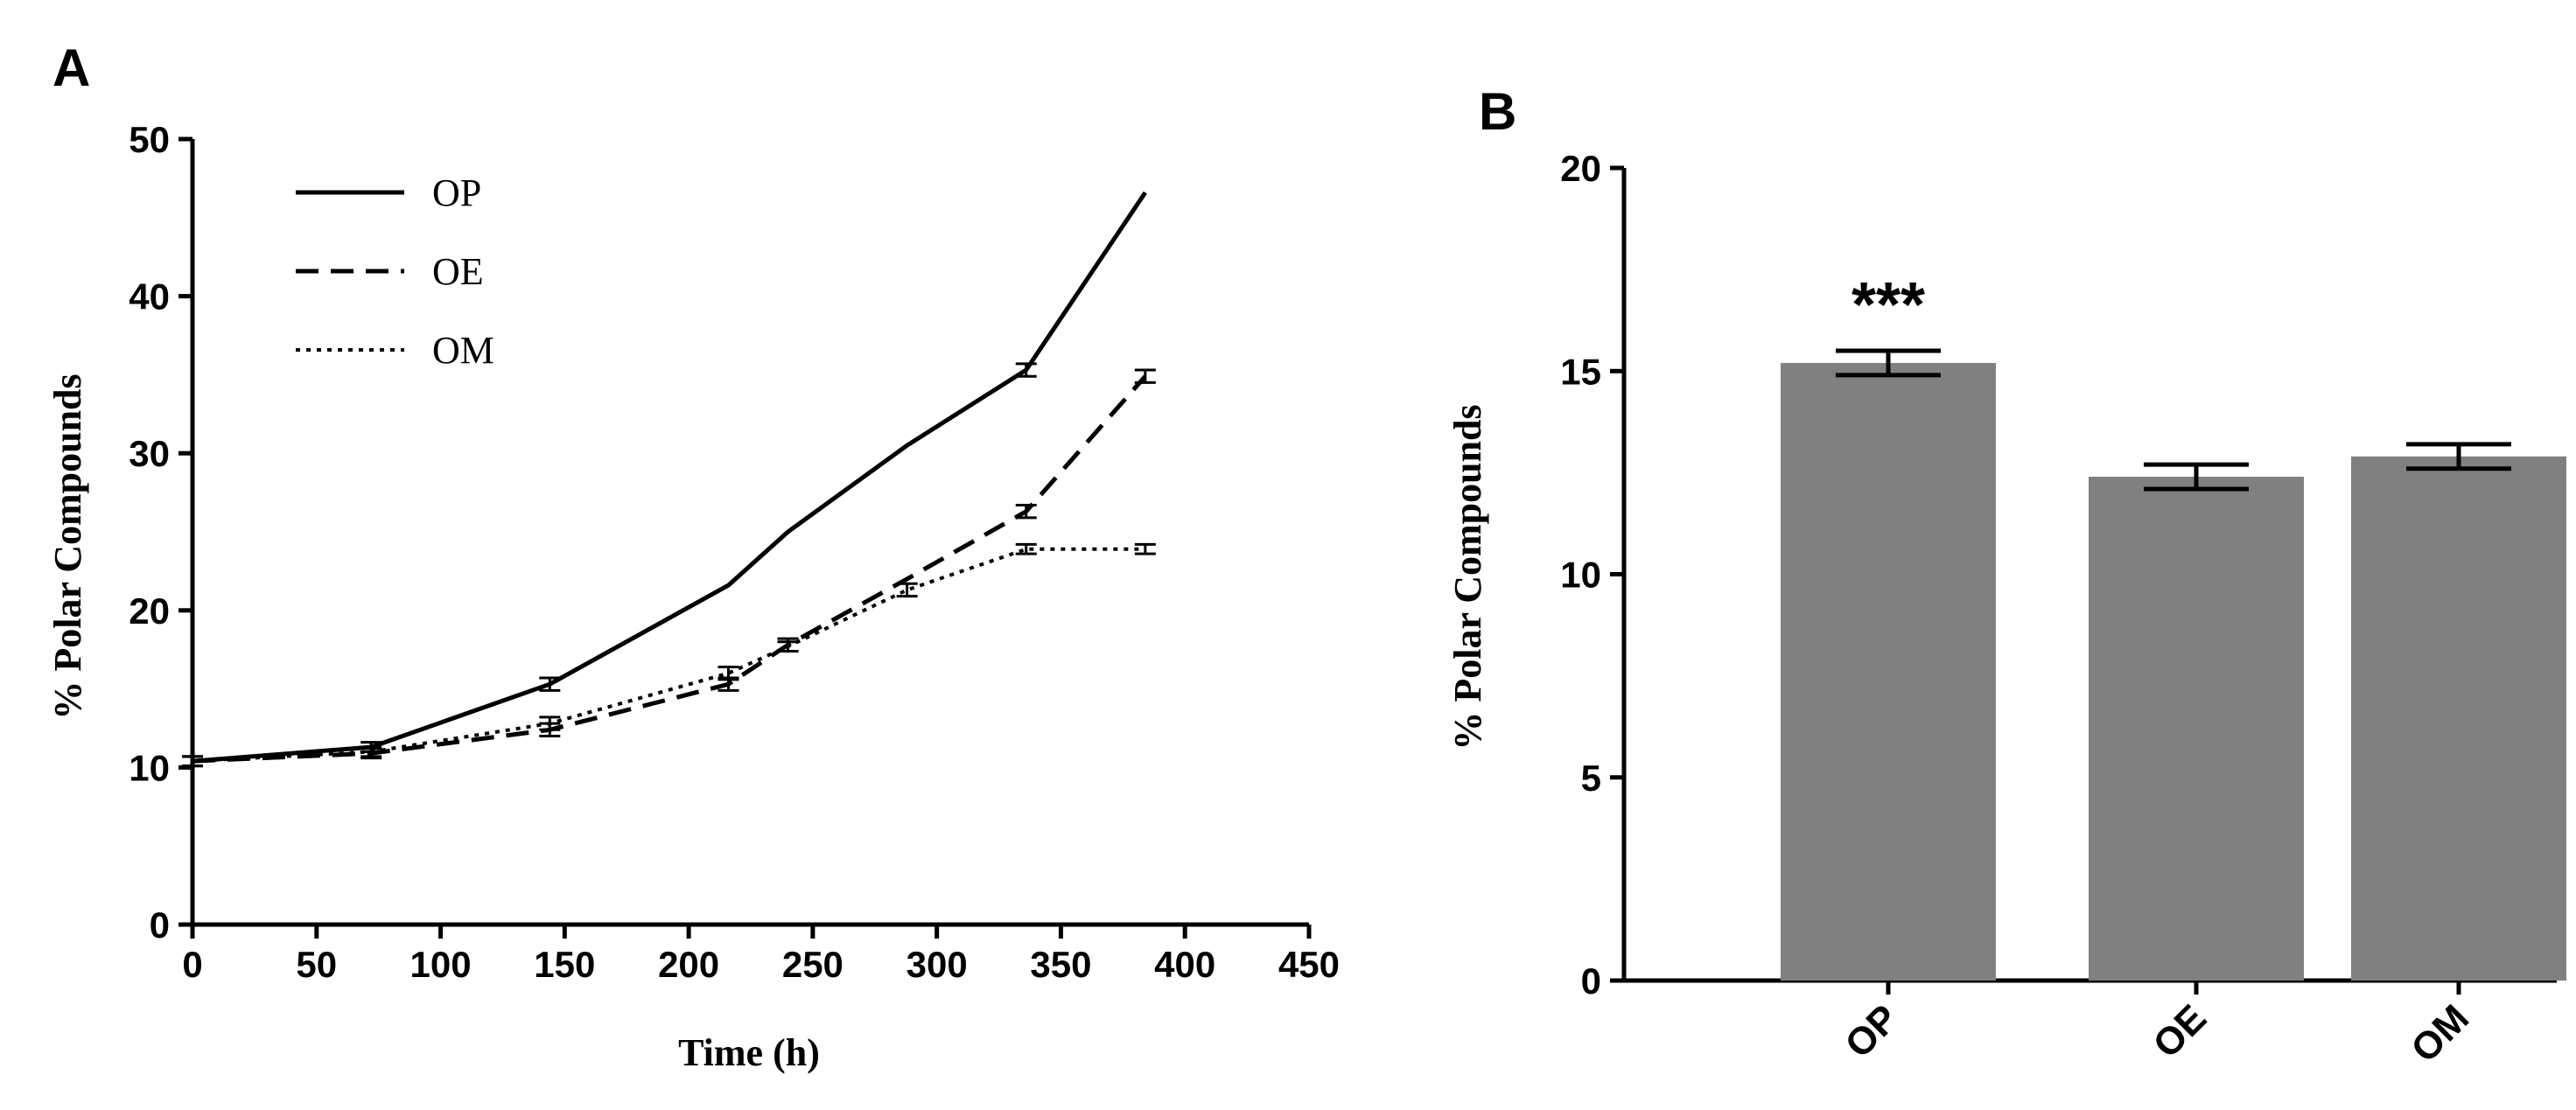 The width and height of the screenshot is (2576, 1110). Describe the element at coordinates (1184, 965) in the screenshot. I see `panel-a-x-tick-label: 400` at that location.